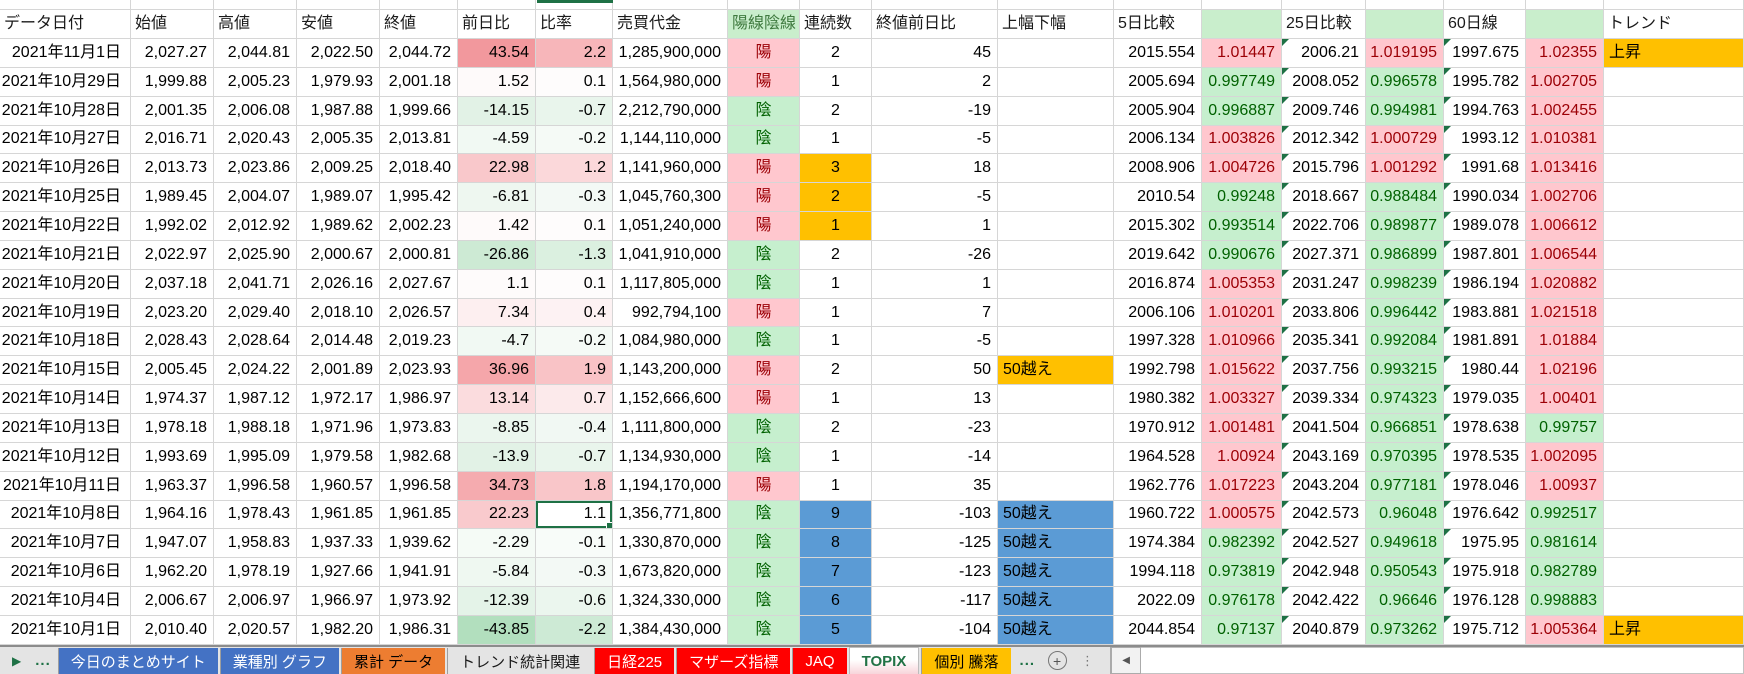 Image resolution: width=1744 pixels, height=674 pixels. I want to click on cell-close_chg: 13, so click(935, 399).